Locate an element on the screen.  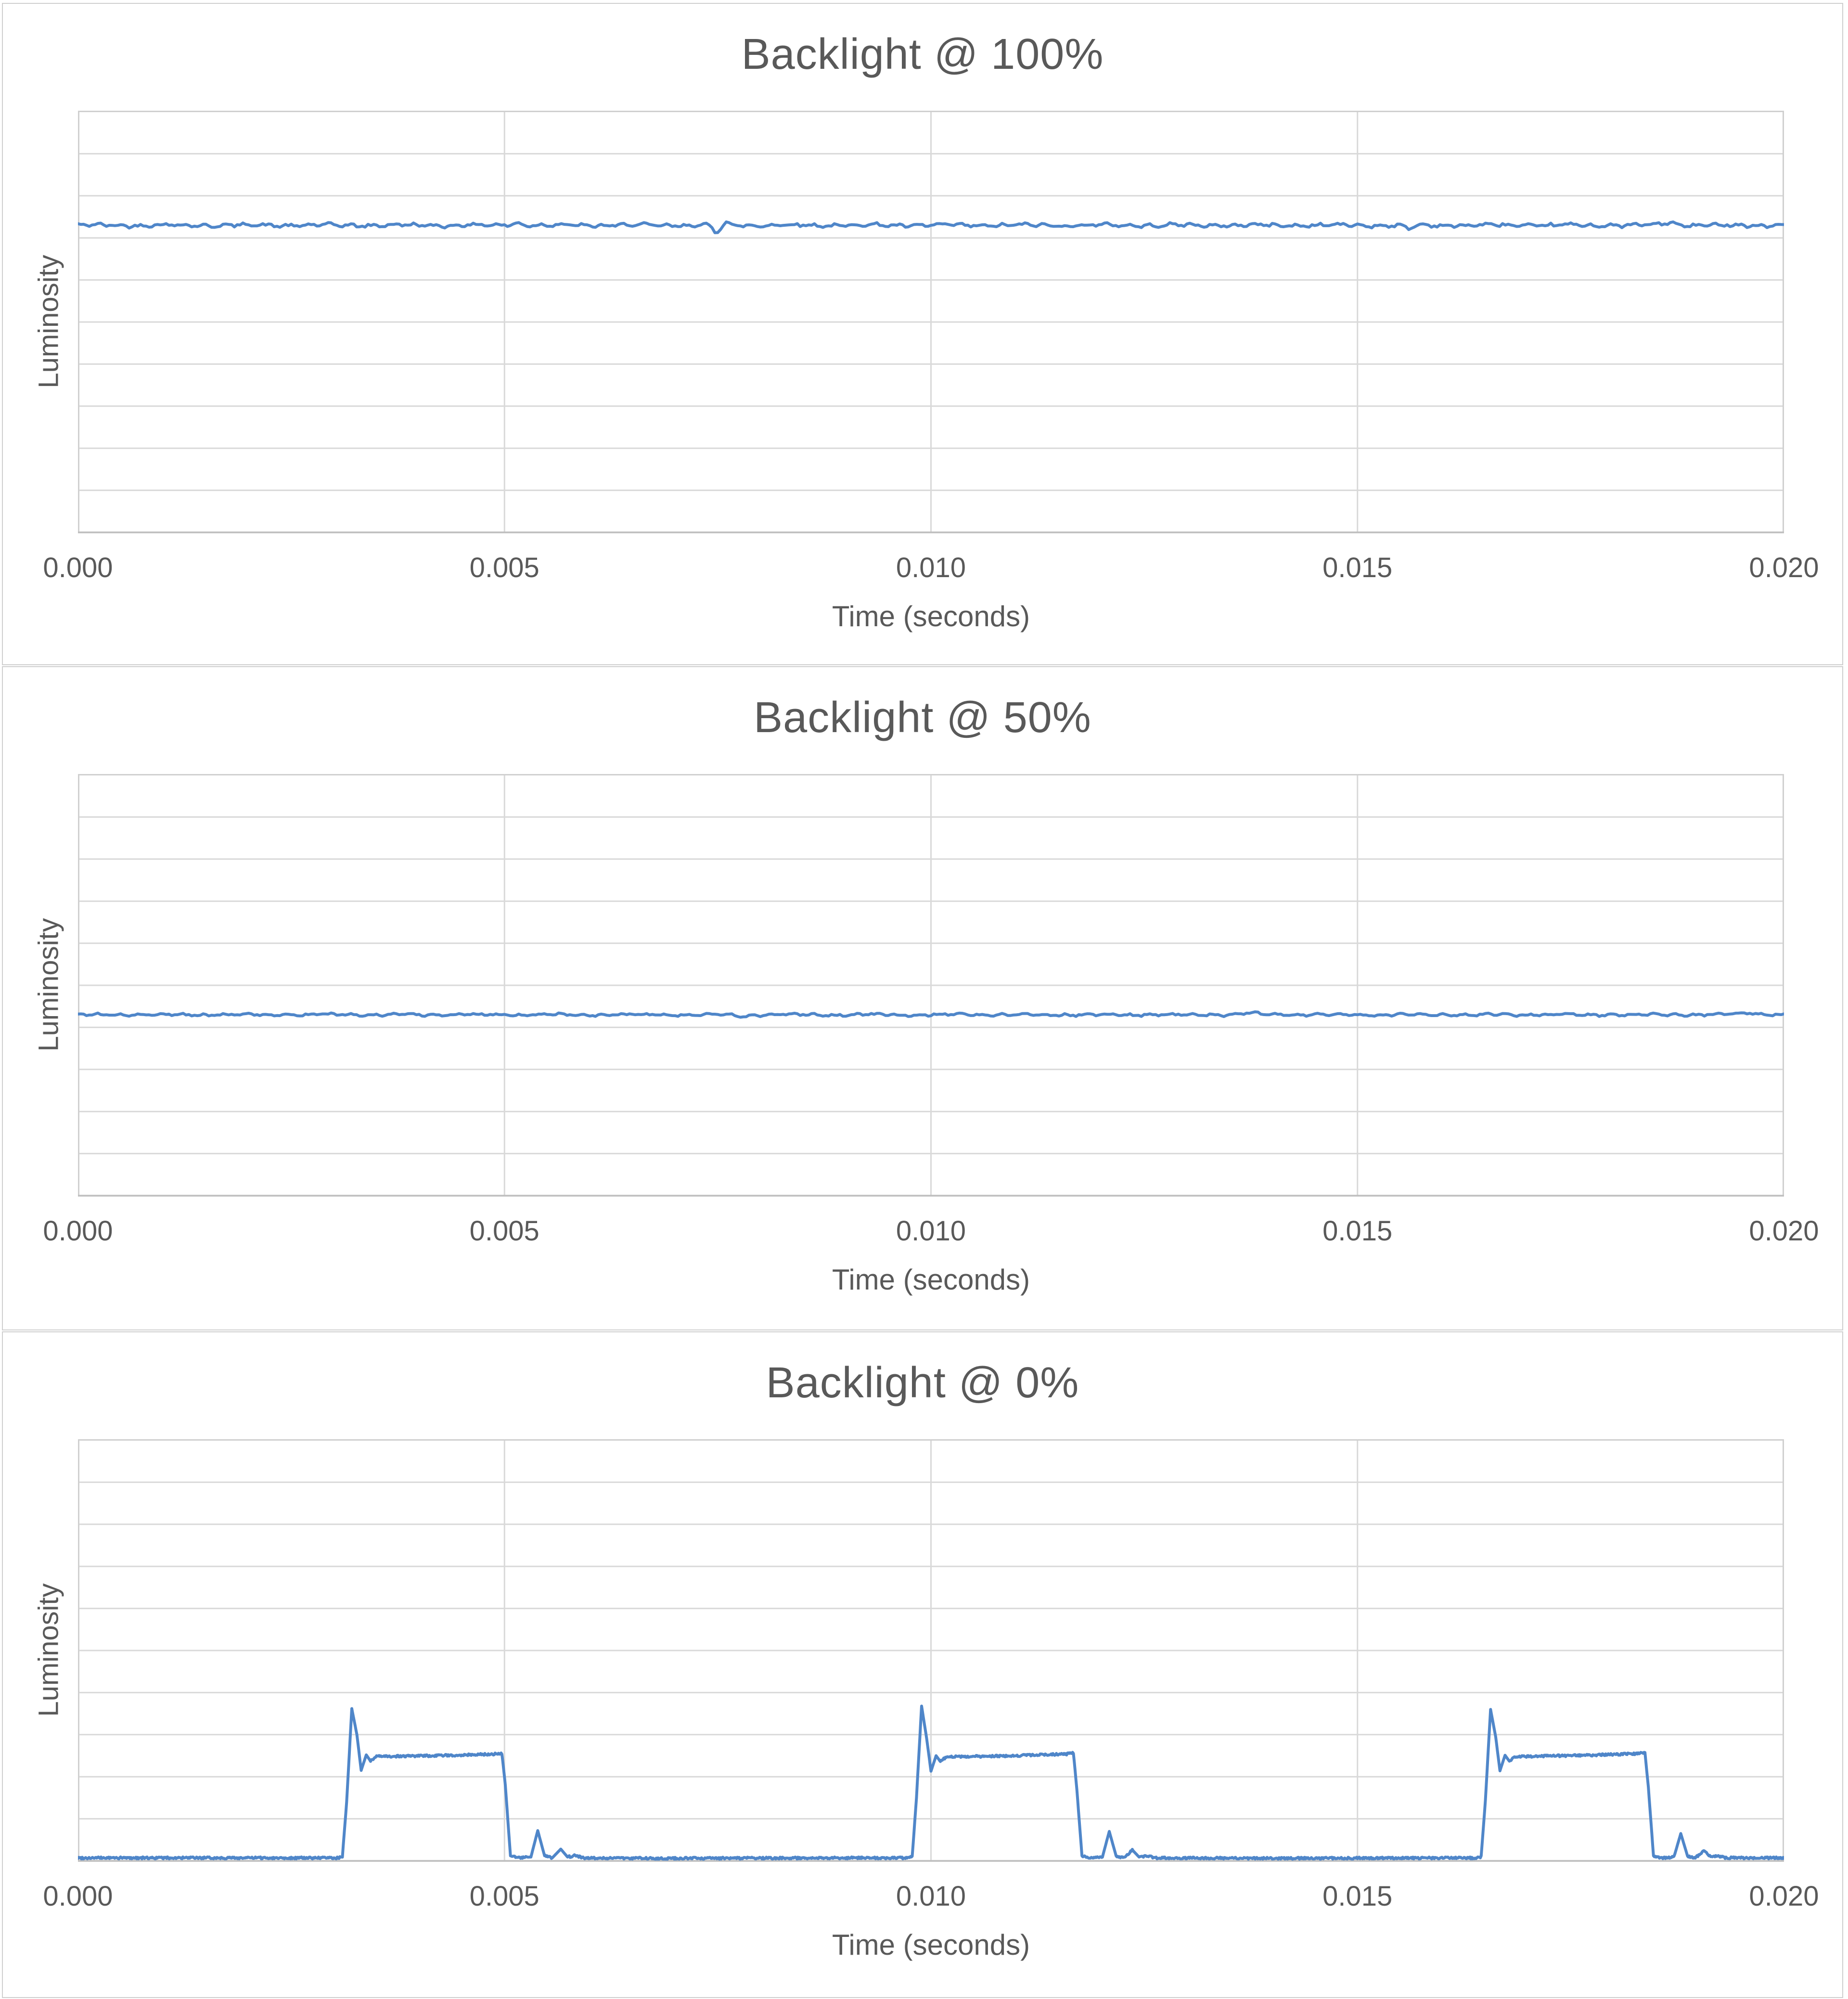
chart-title: Backlight @ 100% is located at coordinates (922, 54).